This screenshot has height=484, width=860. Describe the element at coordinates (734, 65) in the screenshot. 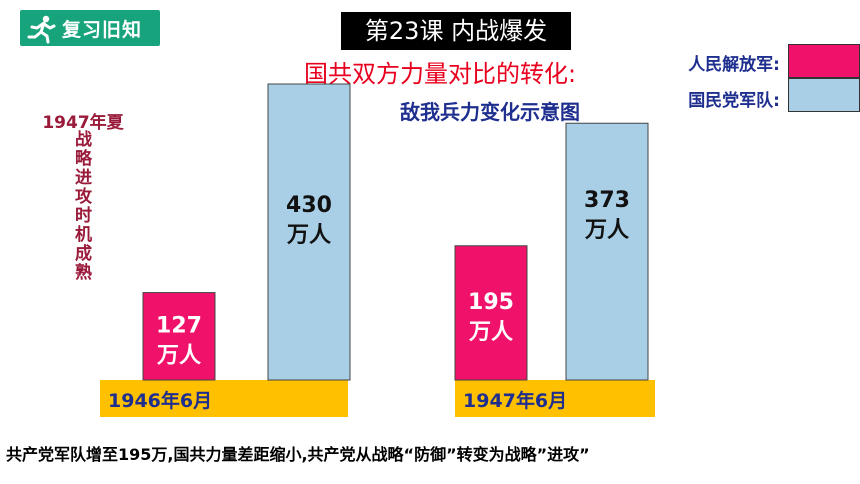

I see `legend-label-pla: 人民解放军:` at that location.